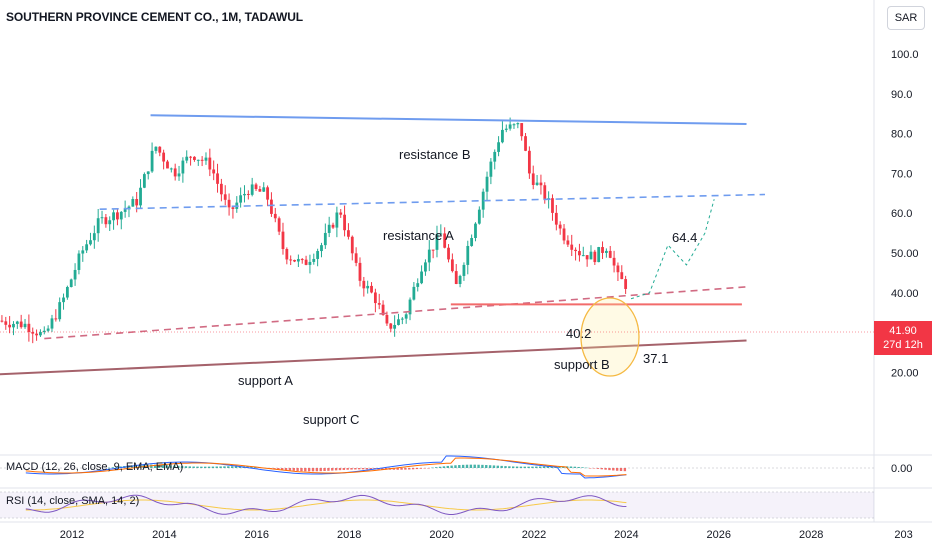  What do you see at coordinates (672, 249) in the screenshot?
I see `projection-path` at bounding box center [672, 249].